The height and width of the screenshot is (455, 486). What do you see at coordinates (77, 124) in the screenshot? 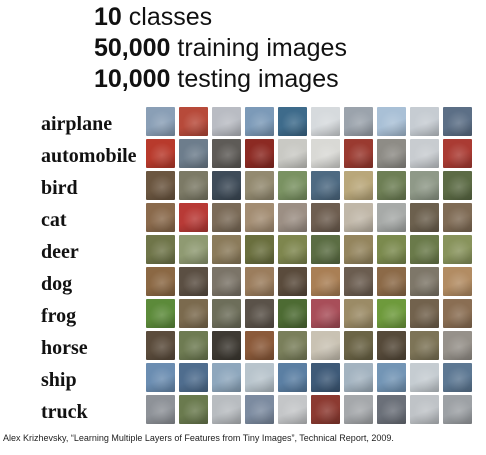
I see `class-label-airplane: airplane` at bounding box center [77, 124].